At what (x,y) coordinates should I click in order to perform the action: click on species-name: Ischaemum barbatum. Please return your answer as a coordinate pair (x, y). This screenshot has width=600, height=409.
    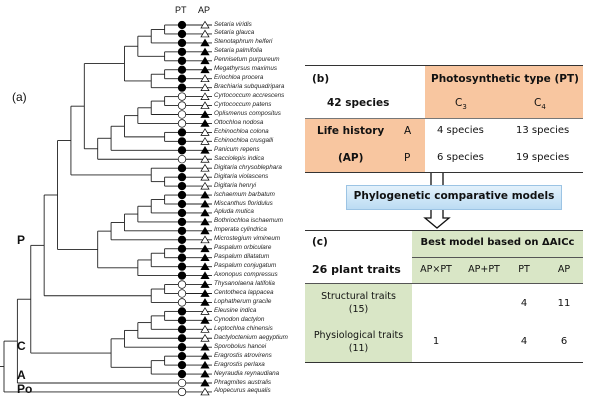
    Looking at the image, I should click on (244, 194).